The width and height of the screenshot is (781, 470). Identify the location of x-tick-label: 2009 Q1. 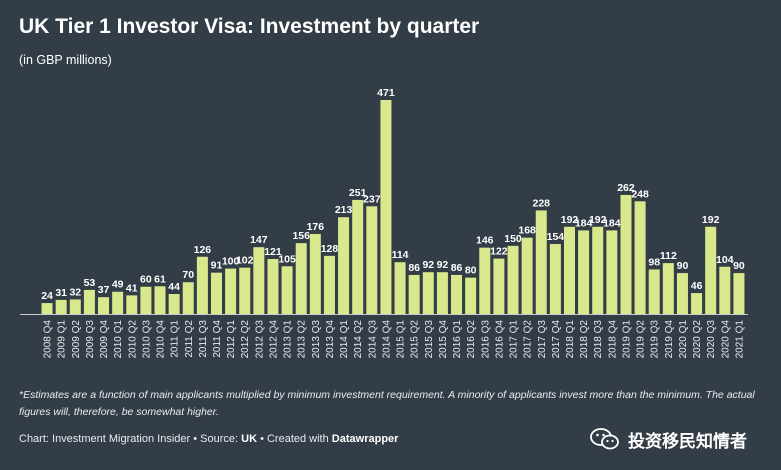
(62, 339).